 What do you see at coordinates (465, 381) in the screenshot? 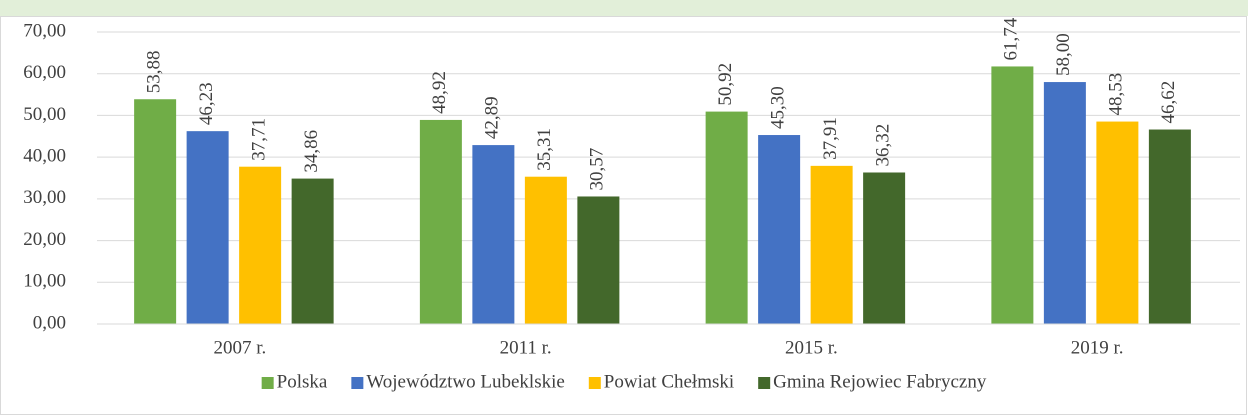
I see `legend-label: Województwo Lubeklskie` at bounding box center [465, 381].